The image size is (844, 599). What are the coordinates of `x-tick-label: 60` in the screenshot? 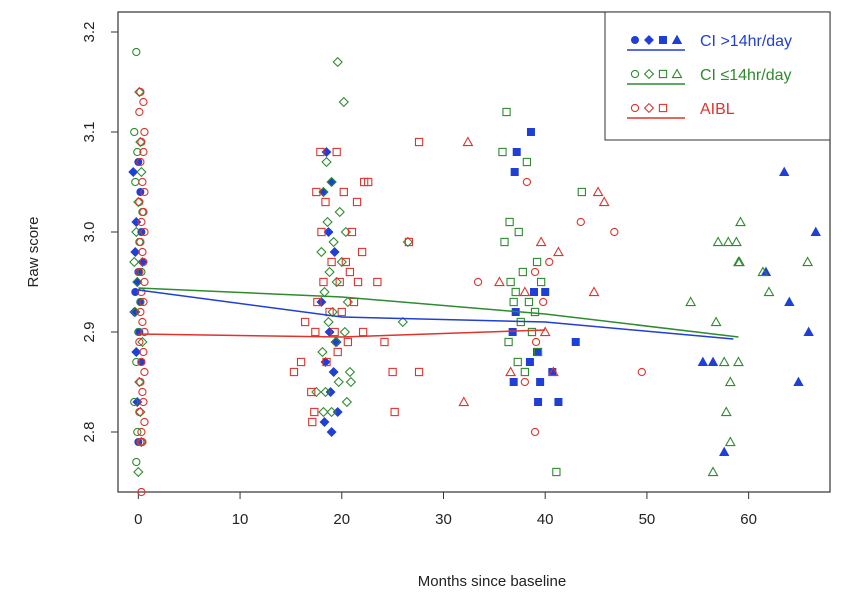 It's located at (748, 519).